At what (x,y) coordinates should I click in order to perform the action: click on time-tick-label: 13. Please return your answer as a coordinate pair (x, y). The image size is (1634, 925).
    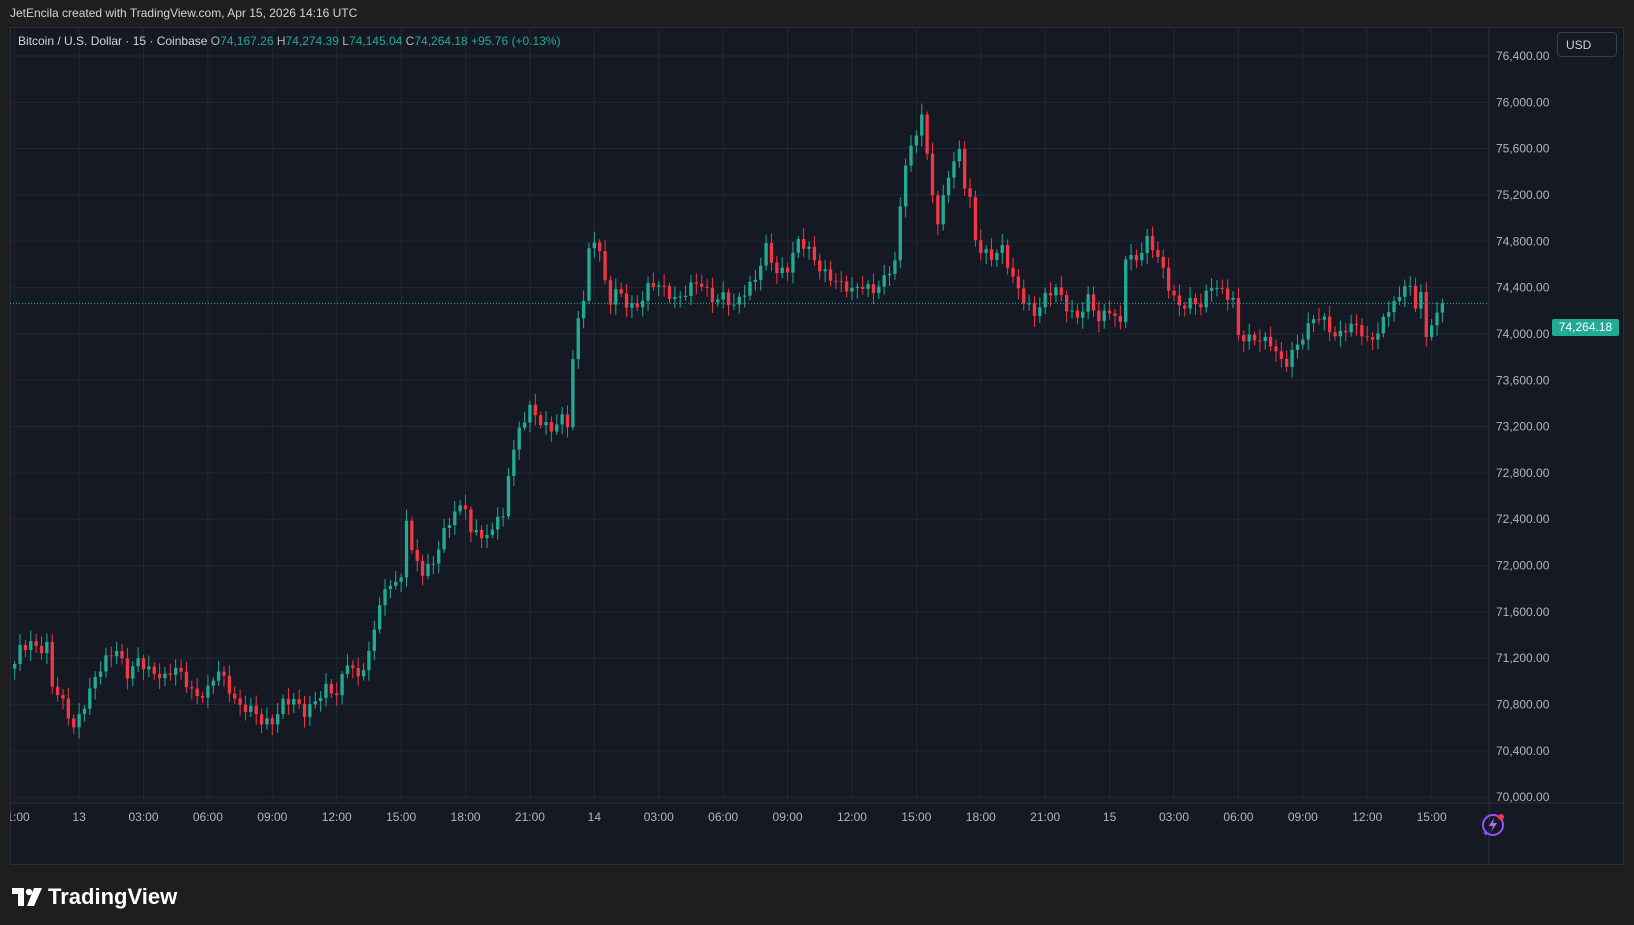
    Looking at the image, I should click on (79, 817).